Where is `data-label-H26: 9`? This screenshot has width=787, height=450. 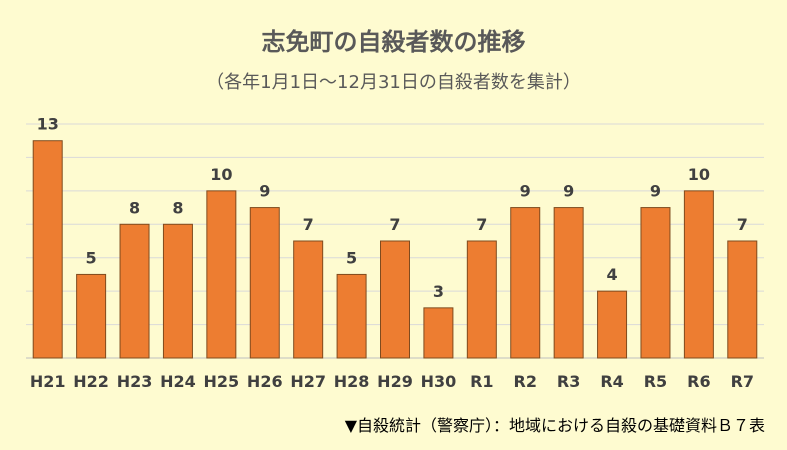 data-label-H26: 9 is located at coordinates (264, 191).